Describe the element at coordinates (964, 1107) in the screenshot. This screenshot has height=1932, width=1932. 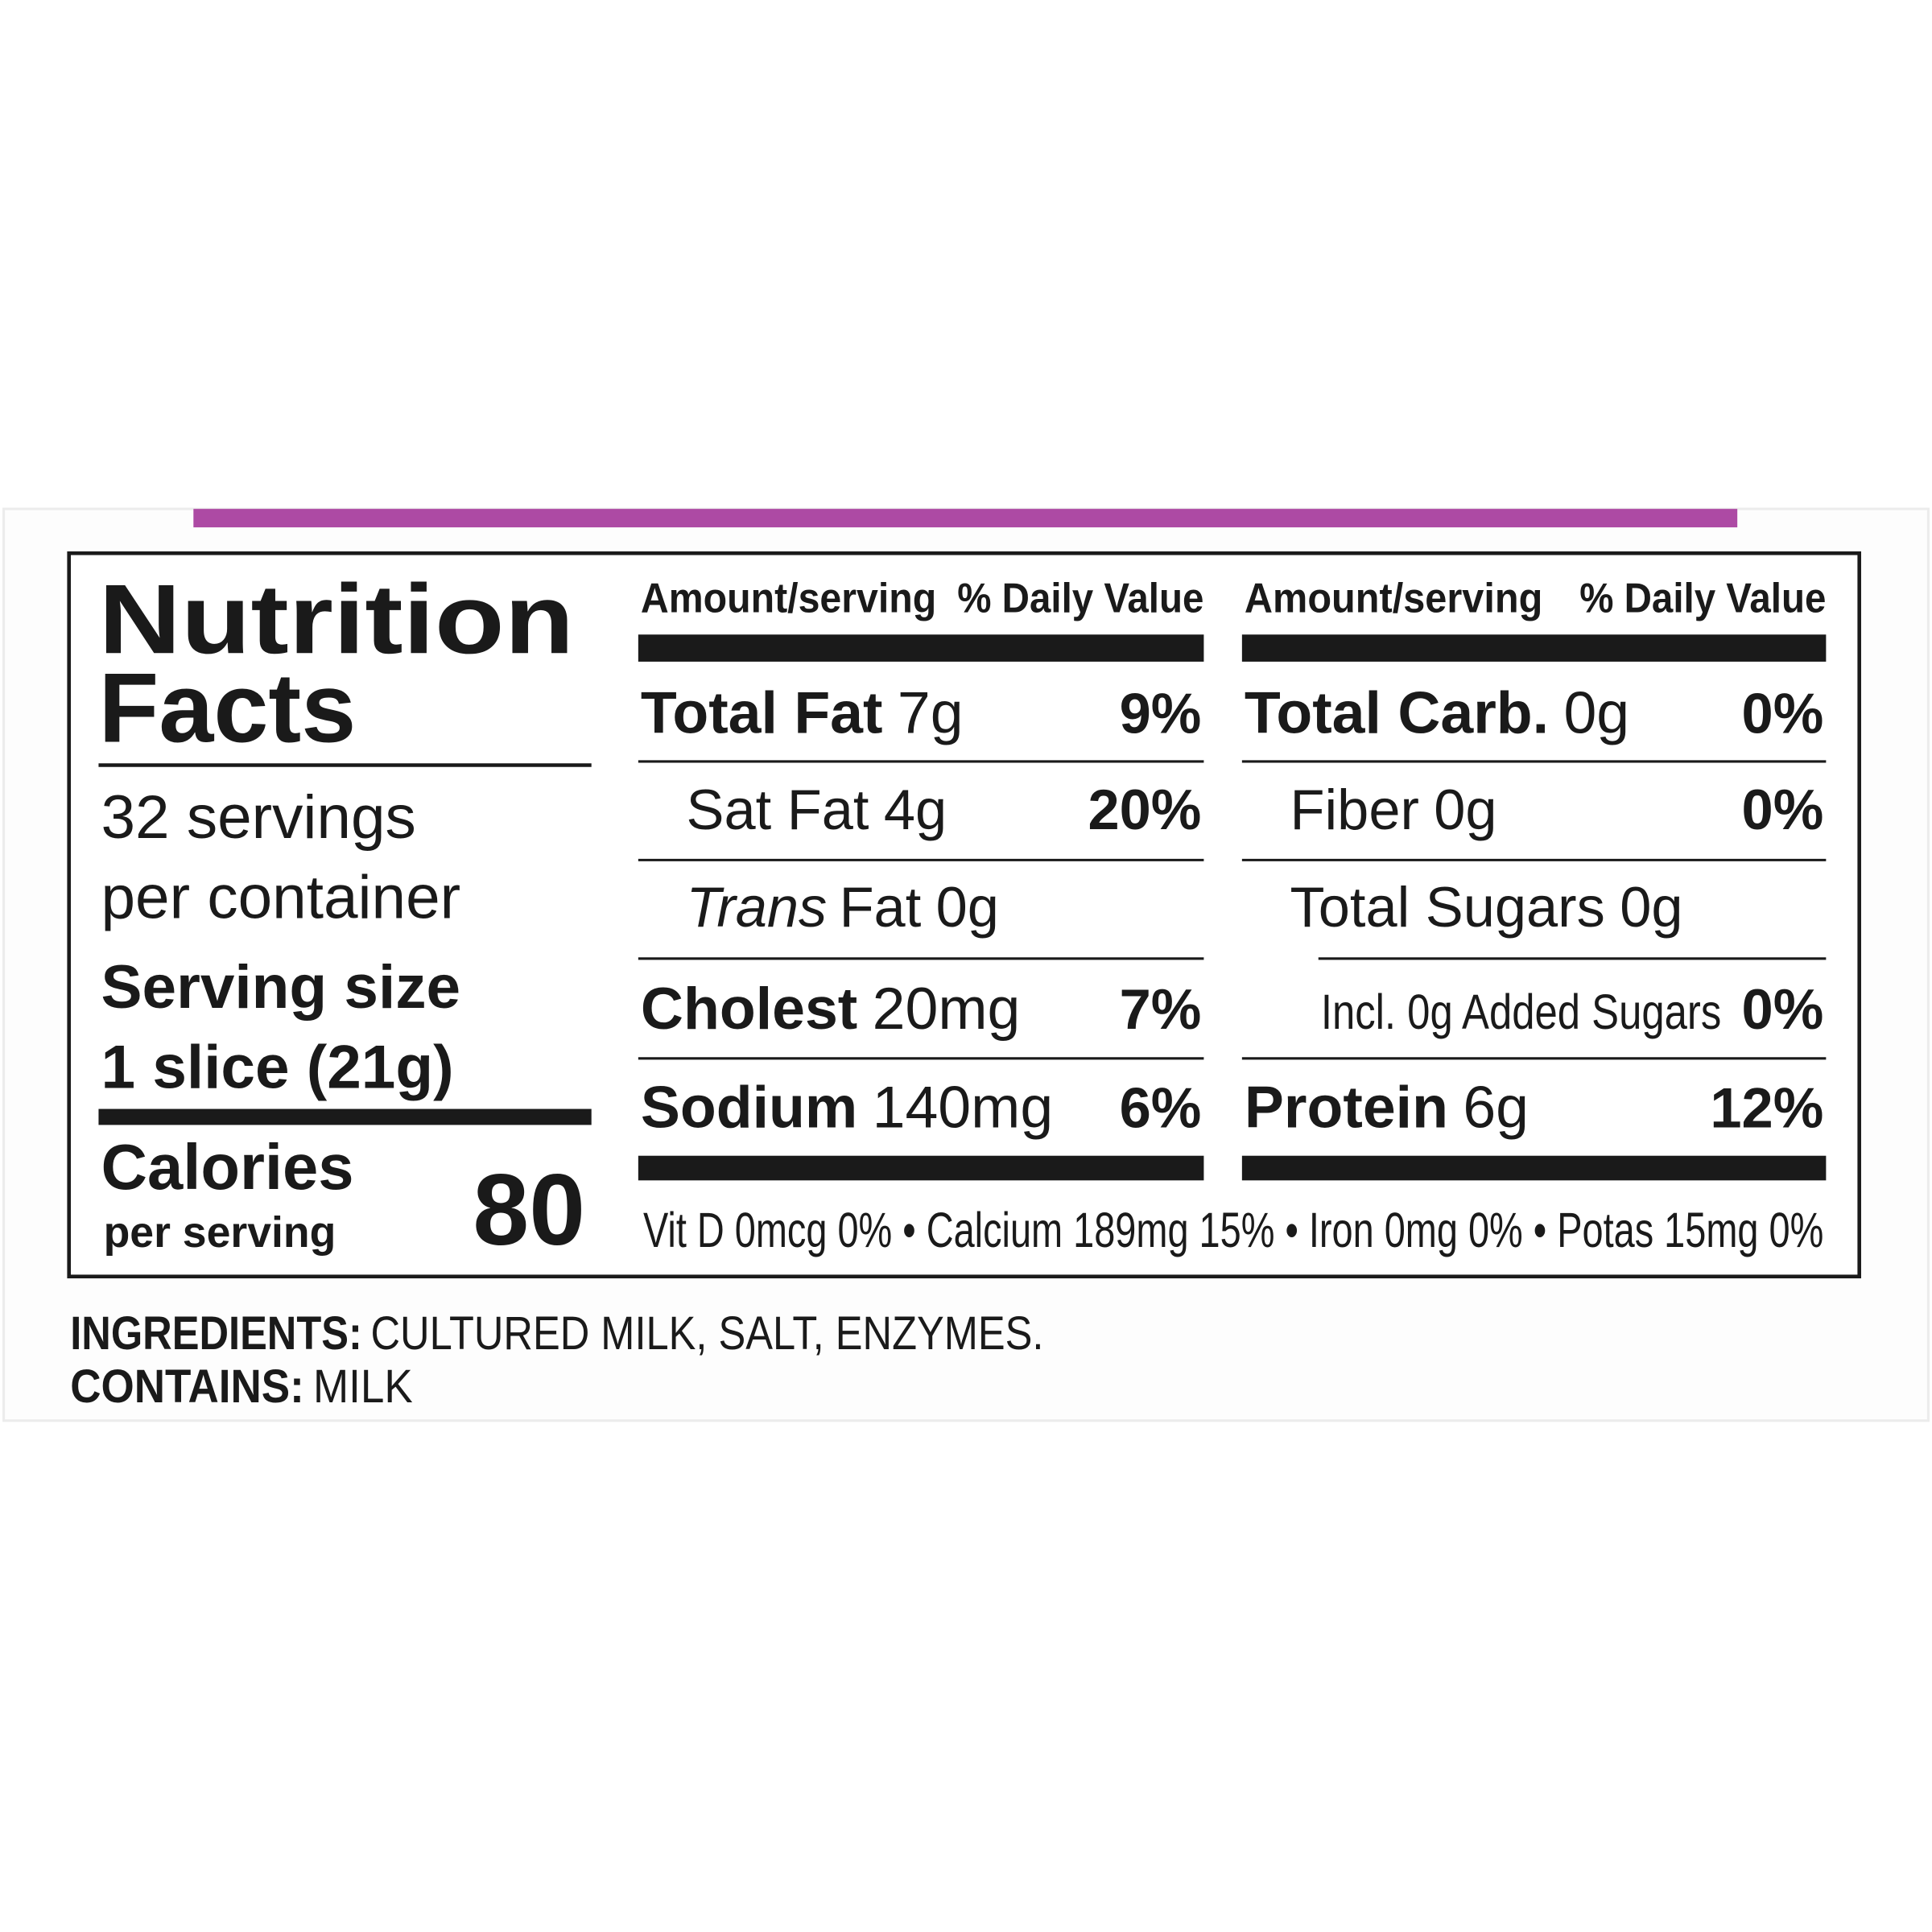
I see `nutrient-amount: 140mg` at that location.